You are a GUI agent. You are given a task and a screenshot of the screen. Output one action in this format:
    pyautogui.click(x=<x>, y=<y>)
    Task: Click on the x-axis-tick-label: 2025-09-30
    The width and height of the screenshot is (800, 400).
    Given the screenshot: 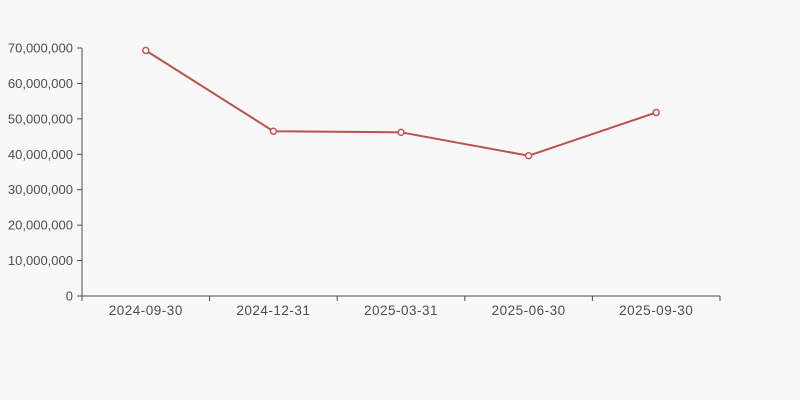 What is the action you would take?
    pyautogui.click(x=656, y=310)
    